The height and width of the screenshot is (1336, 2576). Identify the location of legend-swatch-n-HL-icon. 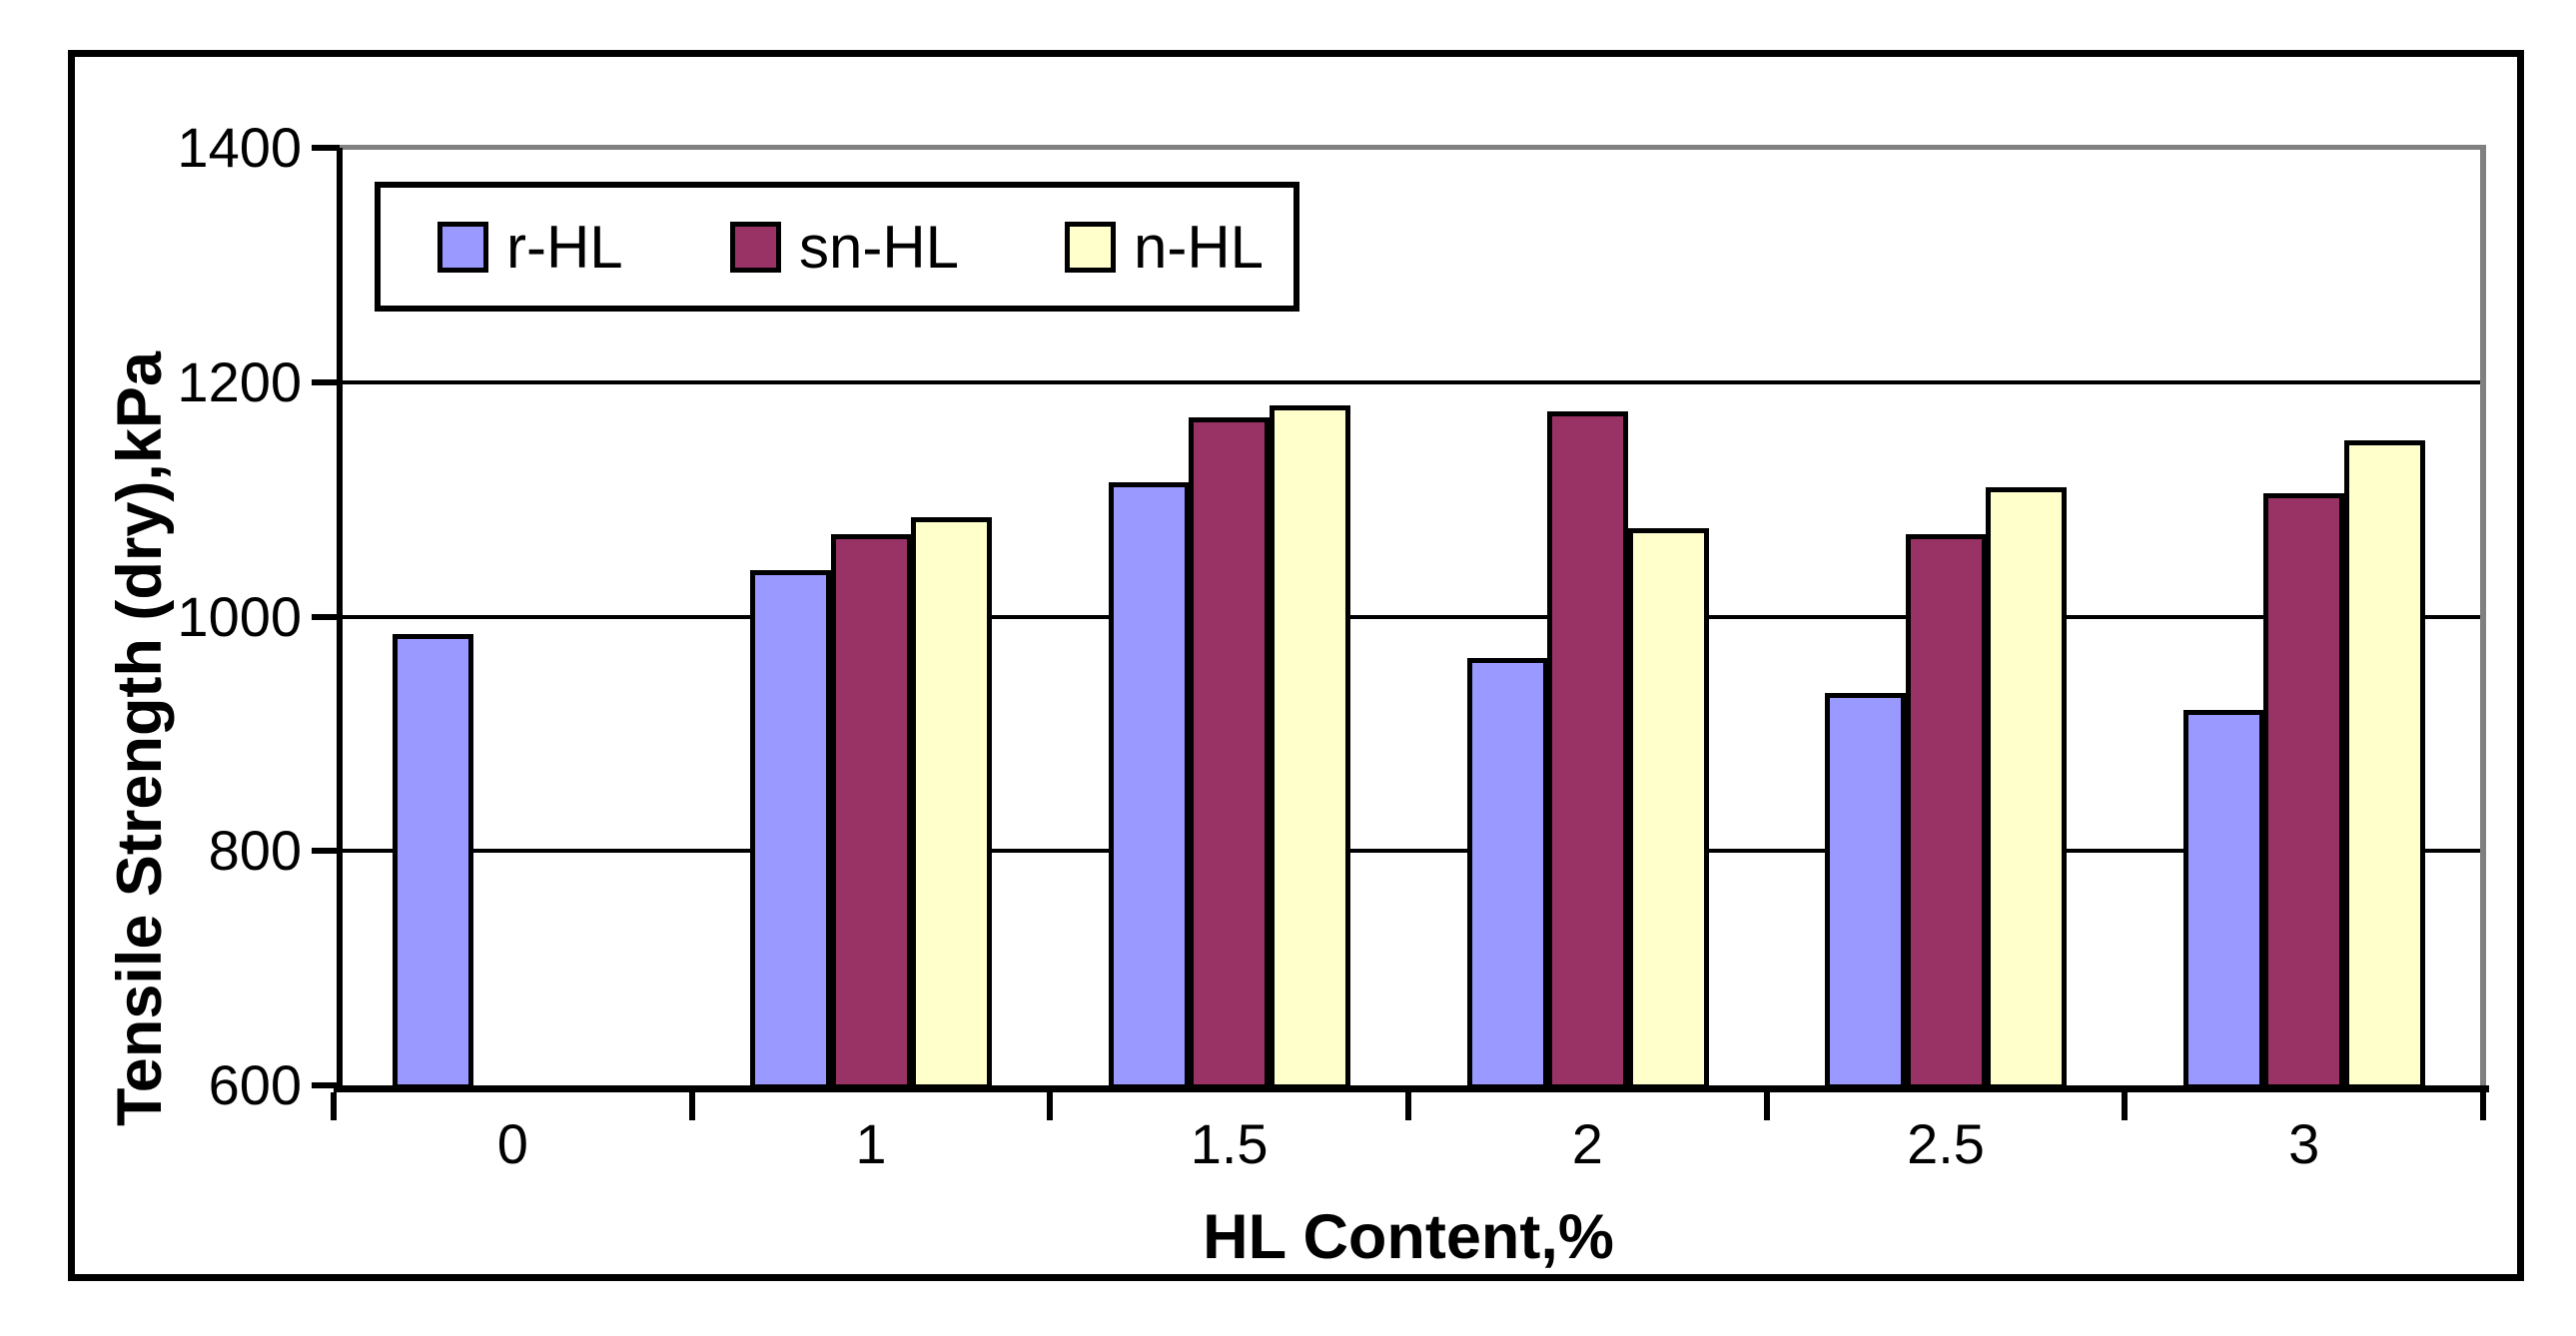
(1091, 247).